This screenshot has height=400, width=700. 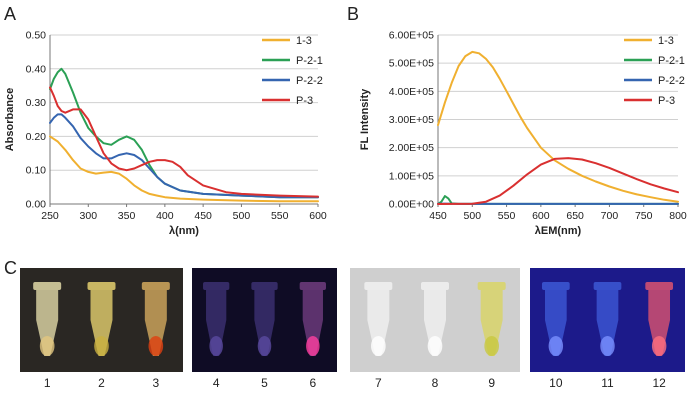 What do you see at coordinates (101, 383) in the screenshot?
I see `tube-number-label: 2` at bounding box center [101, 383].